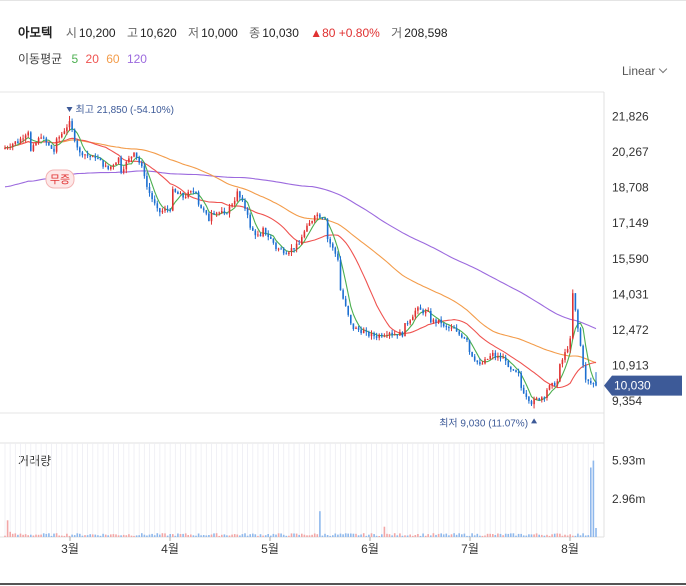  I want to click on low-annotation: 최저 9,030 (11.07%), so click(483, 423).